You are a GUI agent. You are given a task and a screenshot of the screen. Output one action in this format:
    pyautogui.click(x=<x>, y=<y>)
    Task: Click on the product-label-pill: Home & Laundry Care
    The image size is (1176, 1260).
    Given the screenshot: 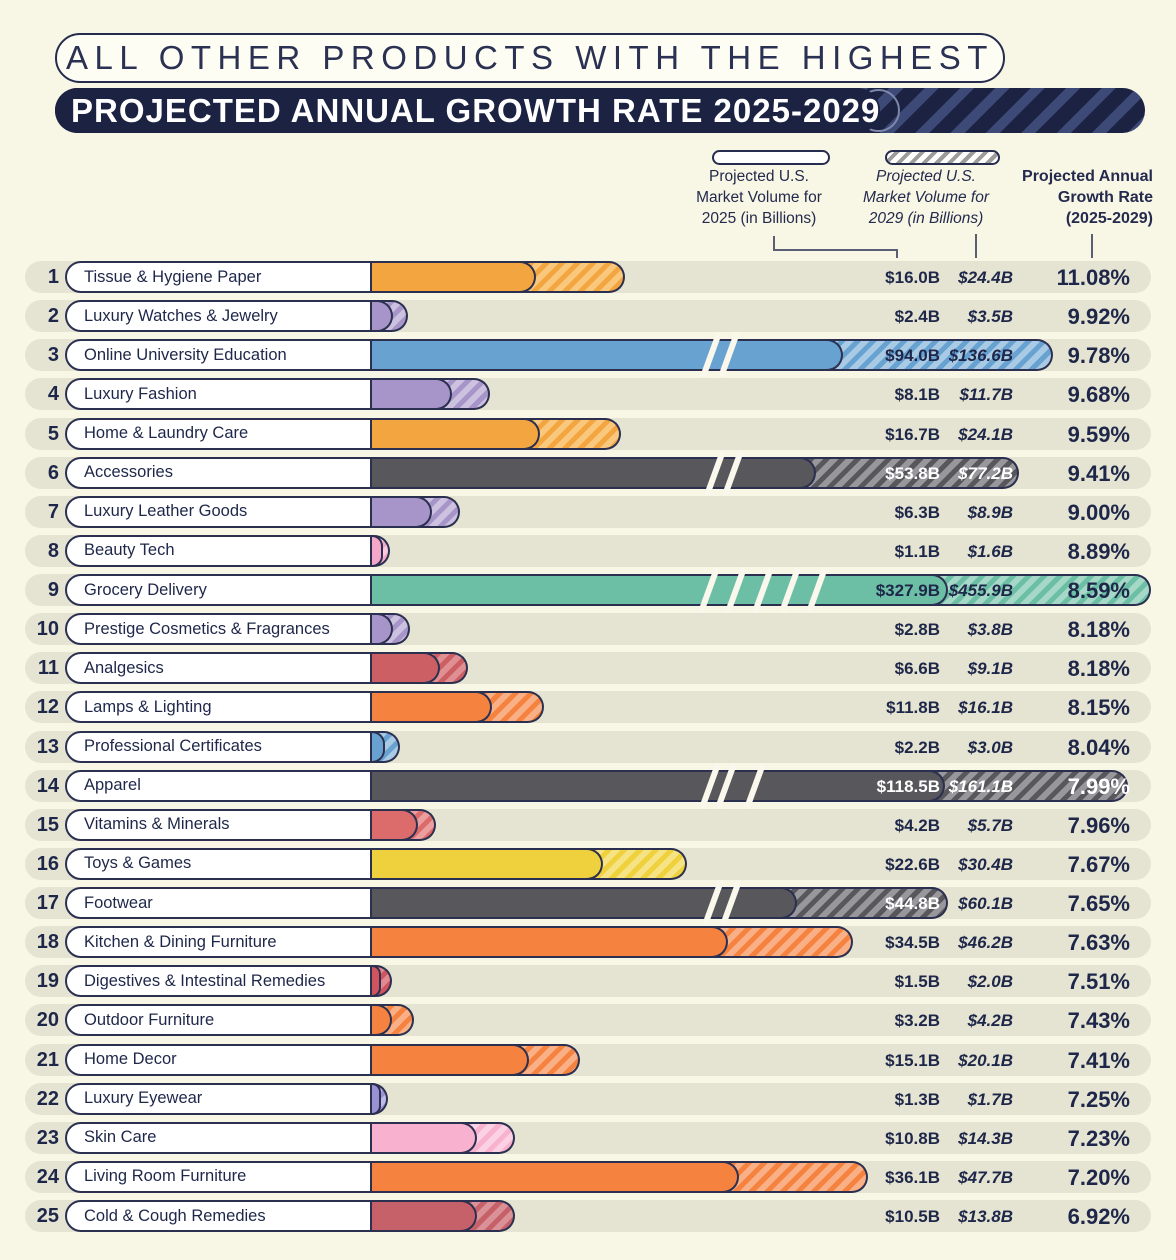 What is the action you would take?
    pyautogui.click(x=218, y=433)
    